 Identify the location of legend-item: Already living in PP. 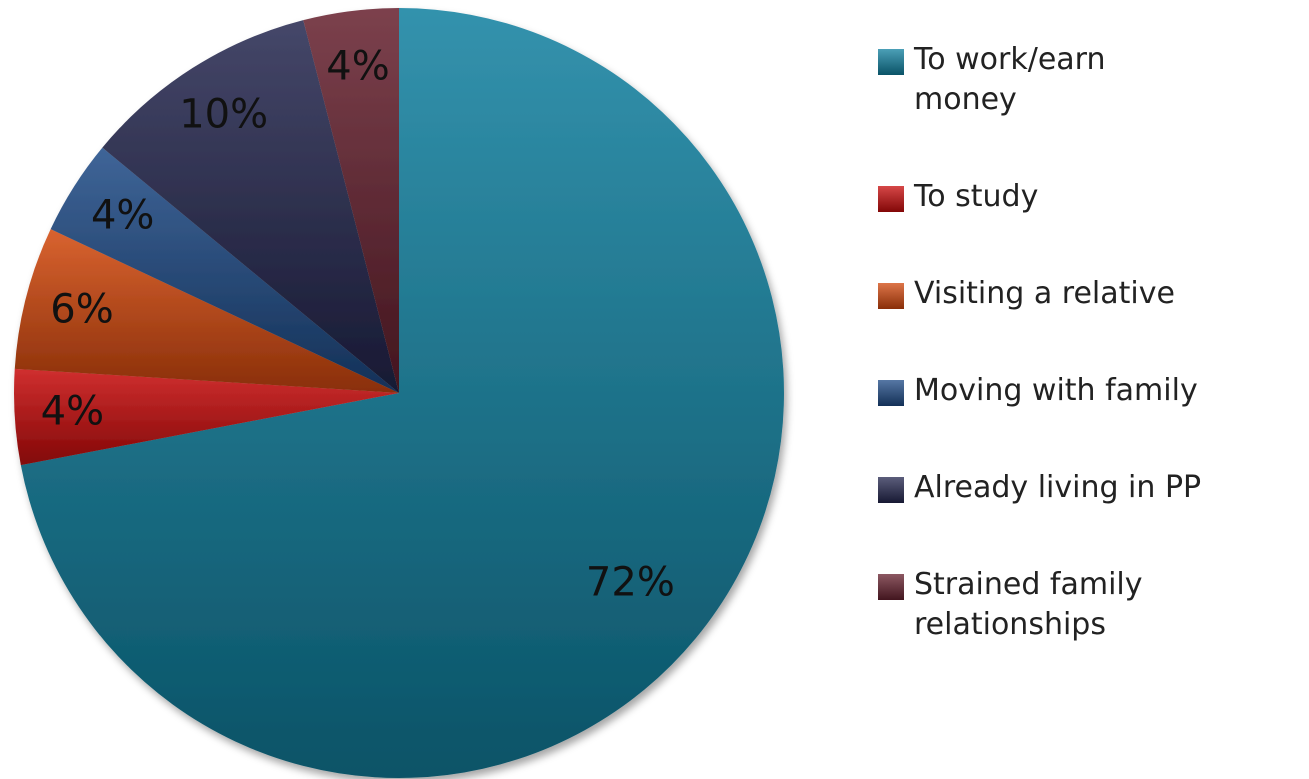
(1088, 488).